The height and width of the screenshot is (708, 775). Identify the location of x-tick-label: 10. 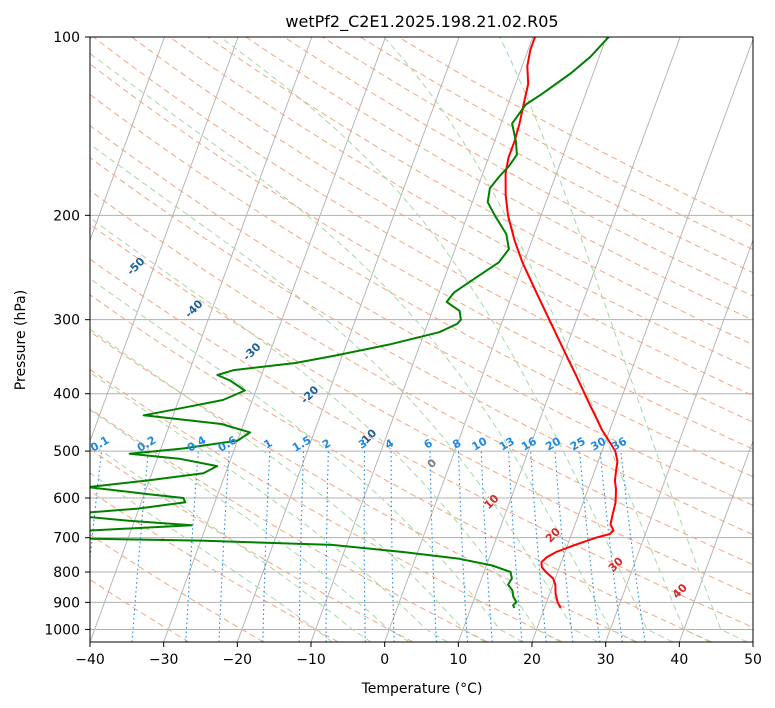
(458, 660).